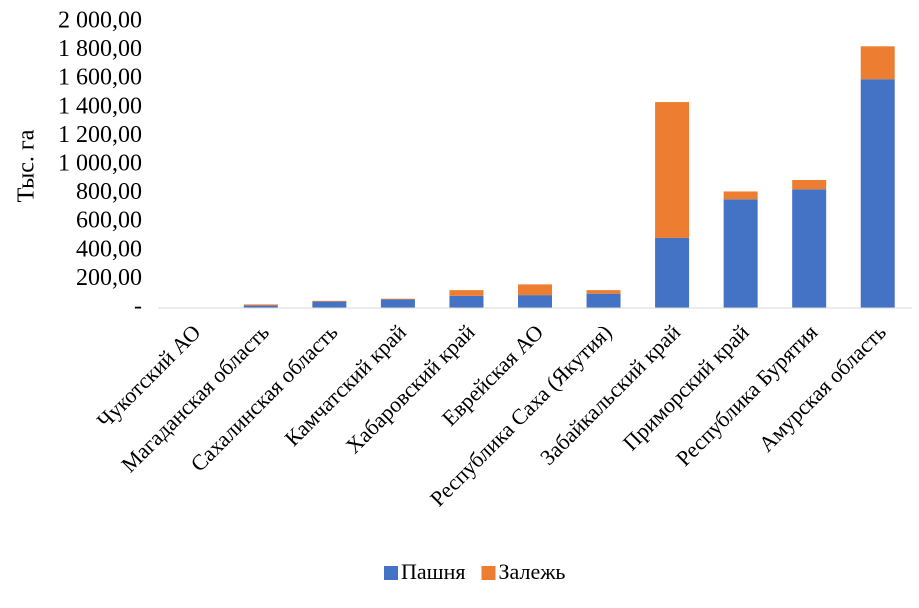 This screenshot has height=608, width=919. What do you see at coordinates (100, 49) in the screenshot?
I see `y-tick-label: 1 800,00` at bounding box center [100, 49].